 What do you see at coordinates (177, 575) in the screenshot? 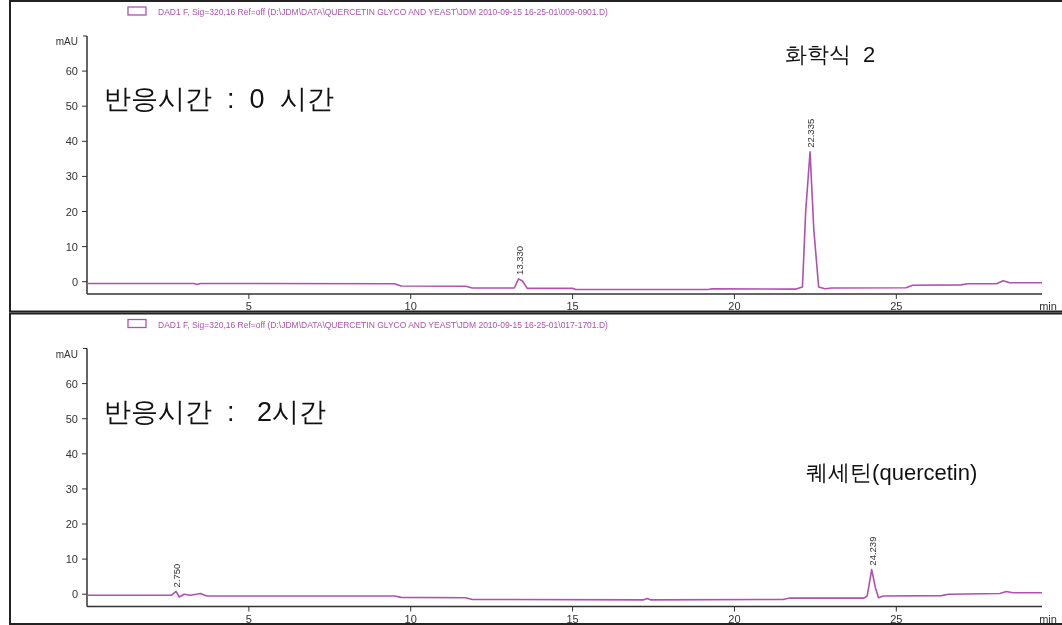
I see `annotation: 2.750` at bounding box center [177, 575].